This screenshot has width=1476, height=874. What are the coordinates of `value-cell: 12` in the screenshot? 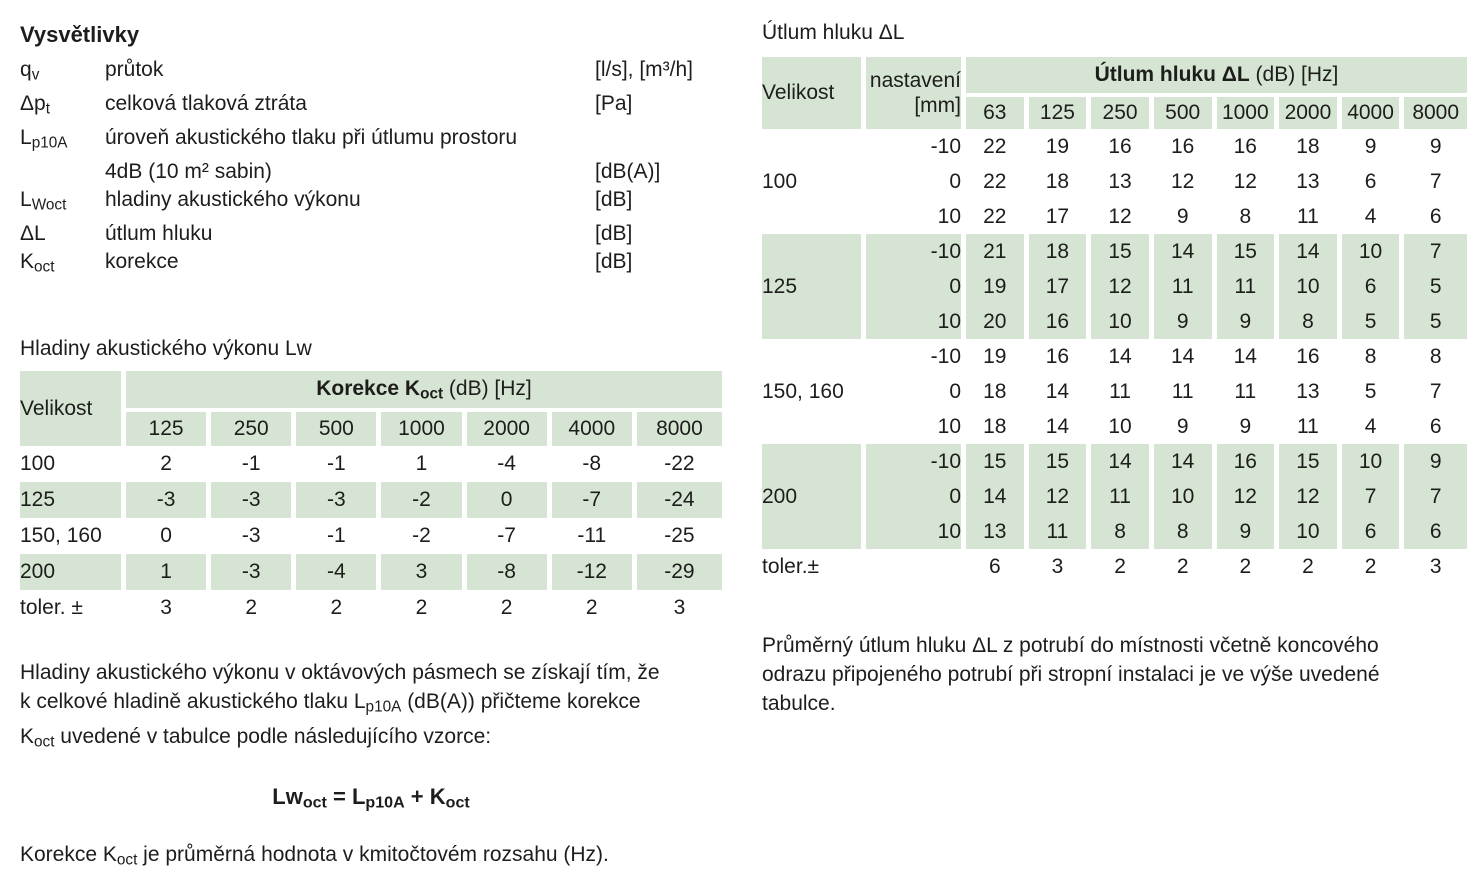 It's located at (1122, 286).